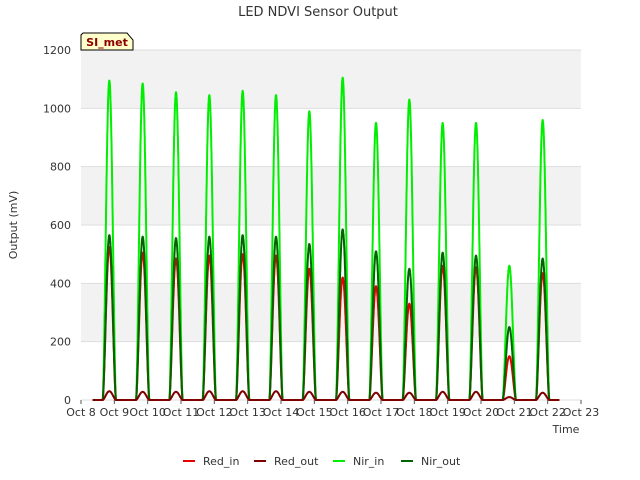 This screenshot has width=640, height=480. What do you see at coordinates (414, 412) in the screenshot?
I see `x-tick-label: Oct 18` at bounding box center [414, 412].